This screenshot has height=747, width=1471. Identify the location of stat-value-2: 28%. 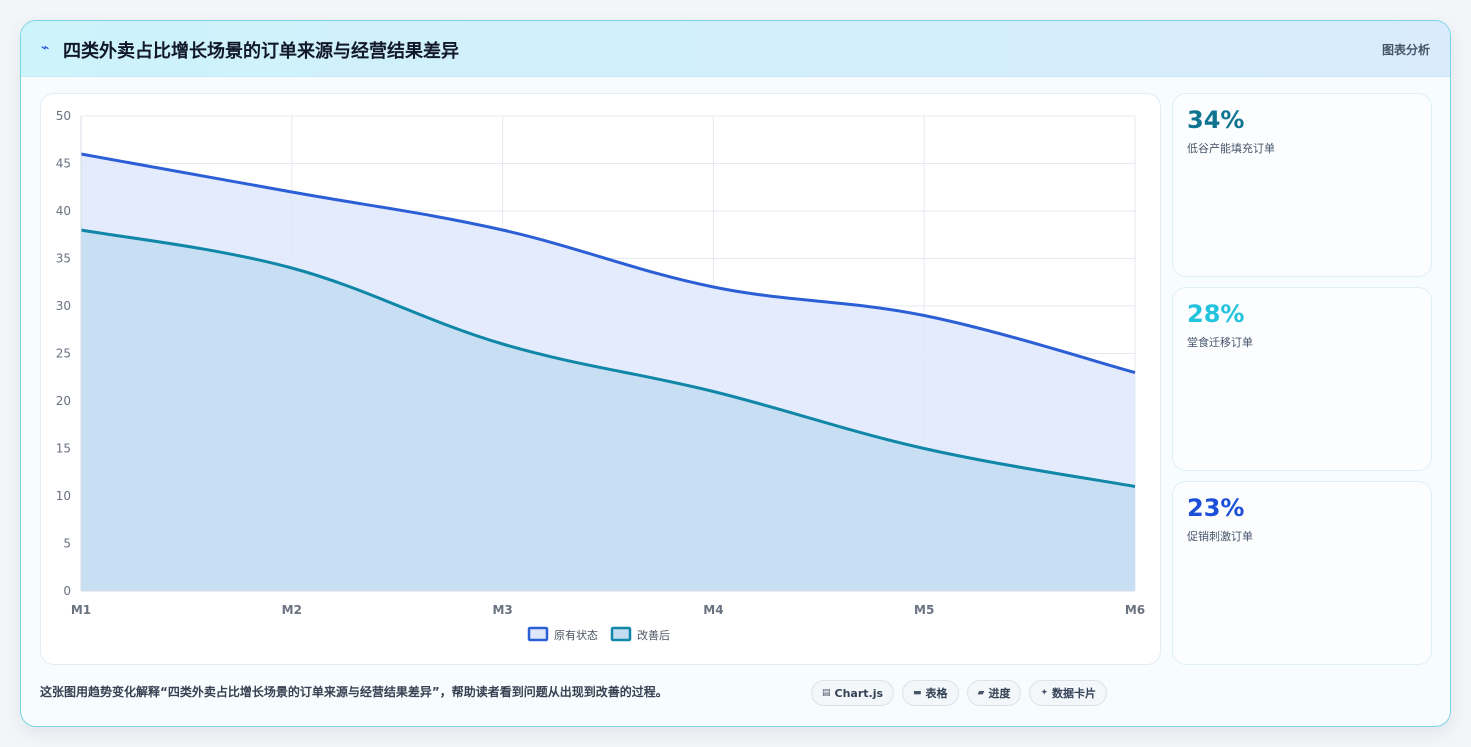
(1216, 314).